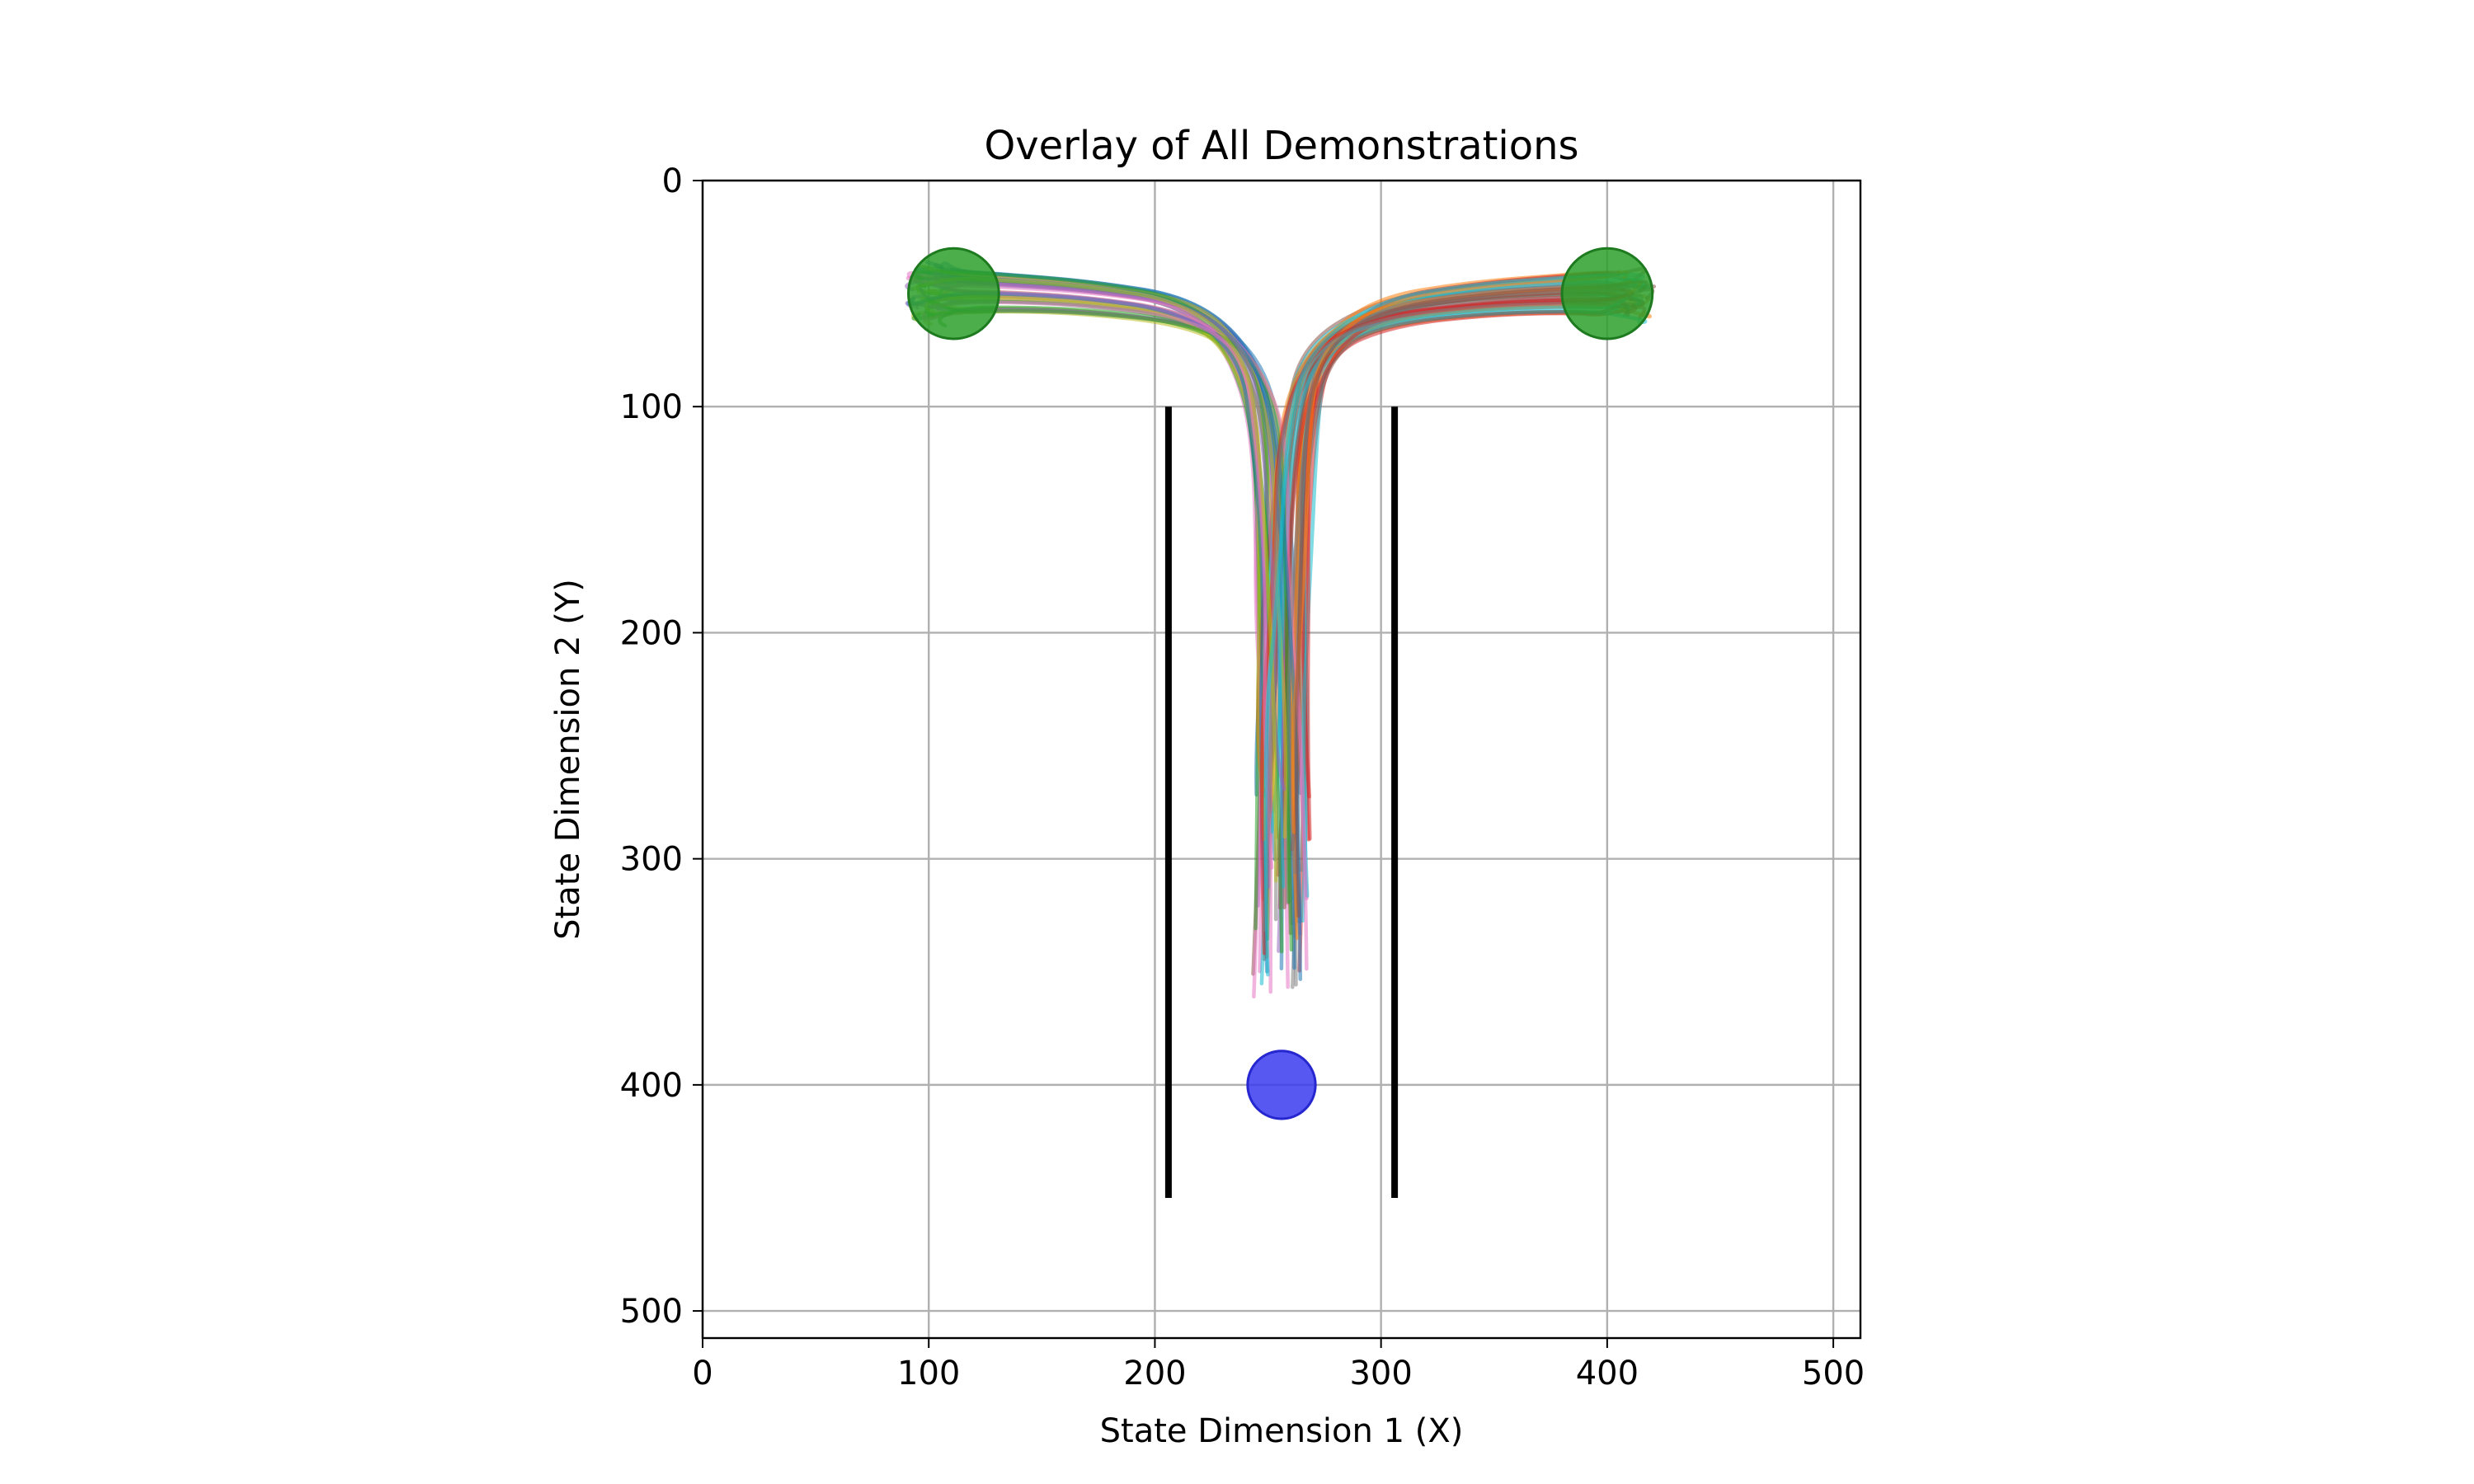 The image size is (2474, 1484). I want to click on x-tick-label: 200, so click(1154, 1373).